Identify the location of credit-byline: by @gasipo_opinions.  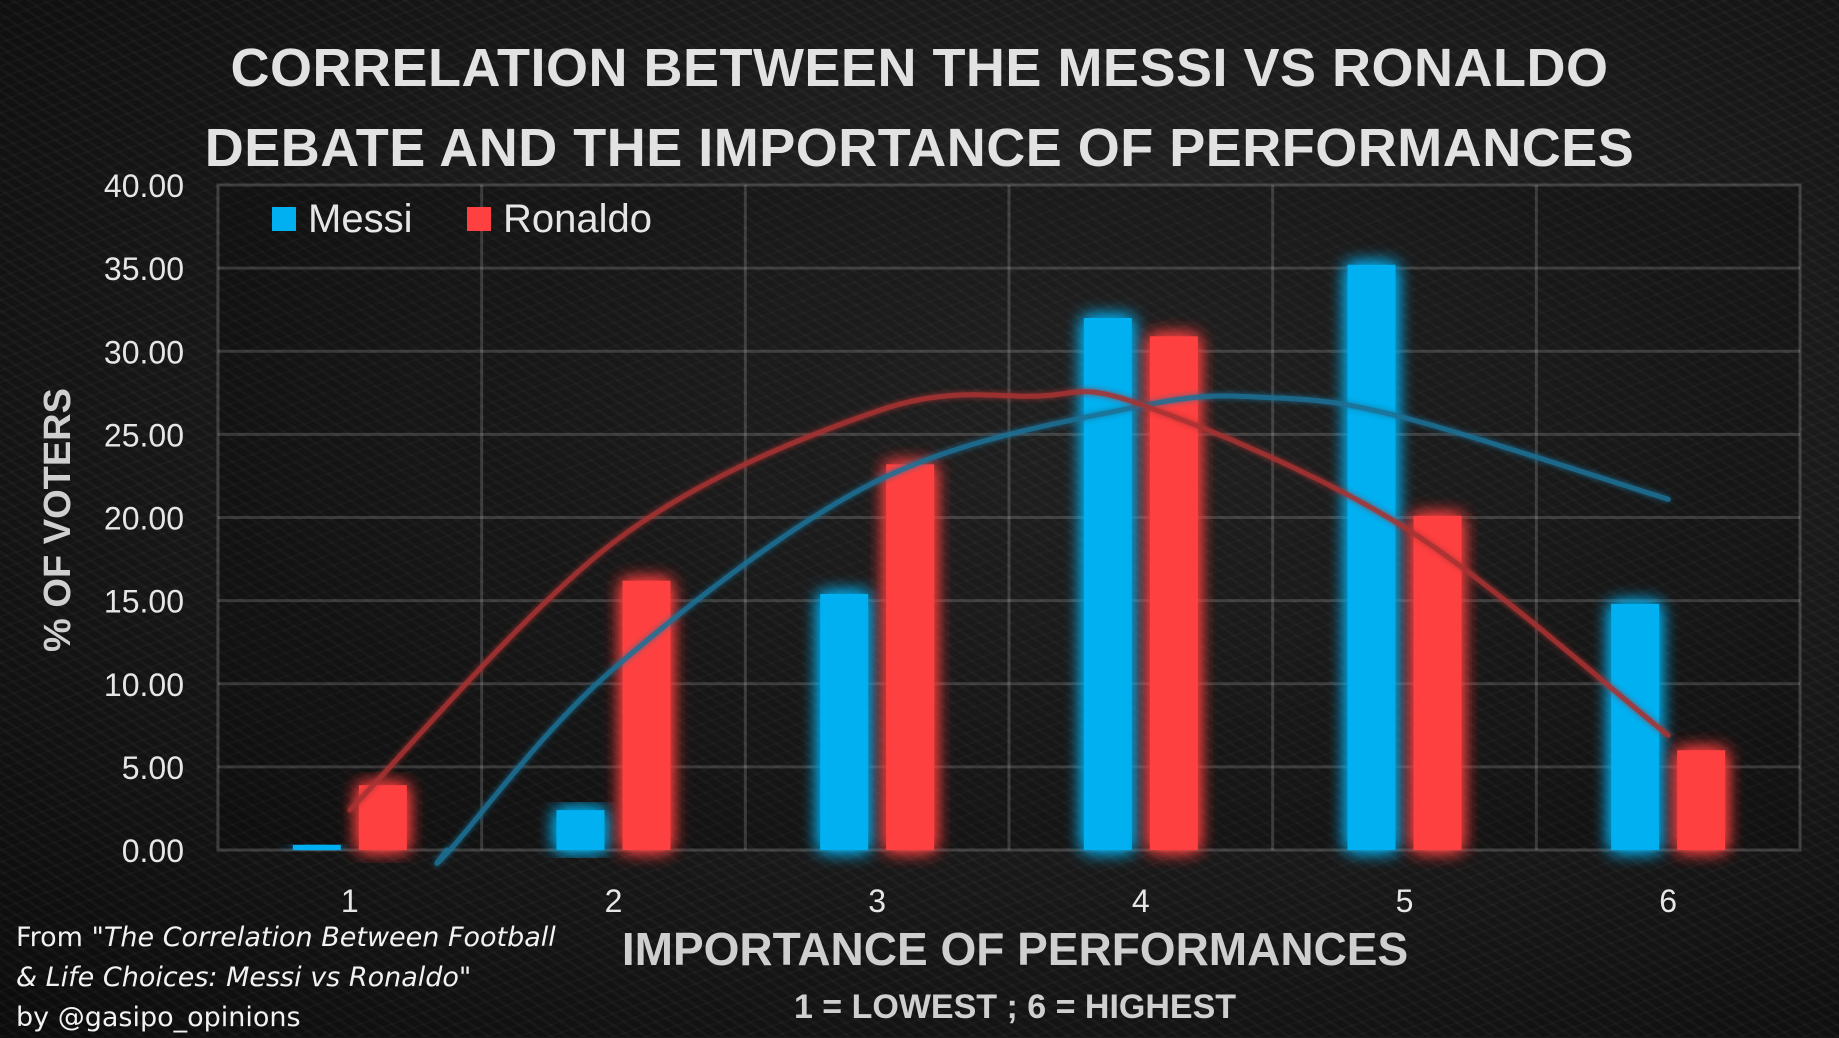
(158, 1017).